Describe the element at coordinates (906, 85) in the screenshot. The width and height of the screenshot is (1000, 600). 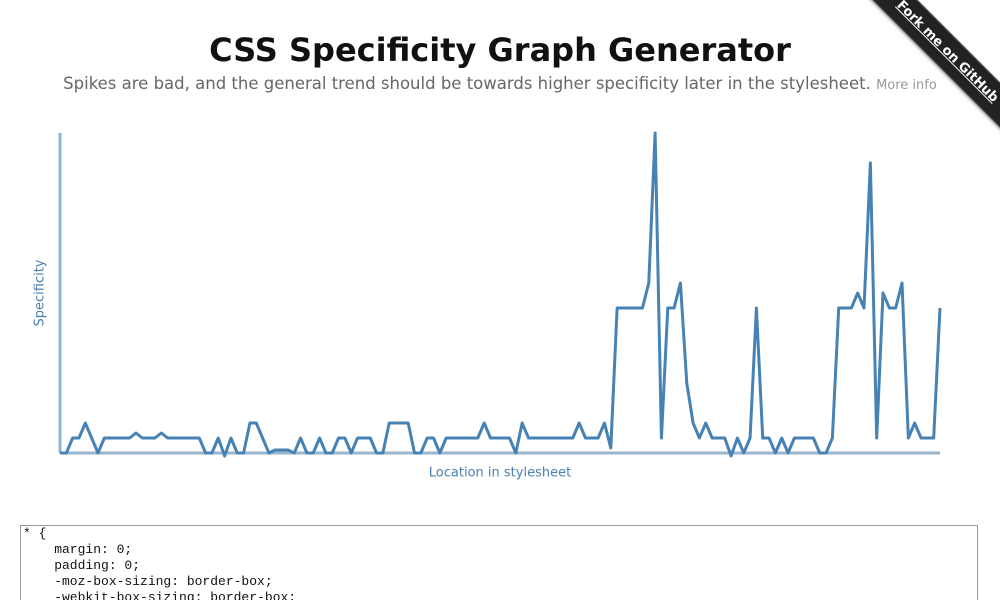
I see `more-info-link: More info` at that location.